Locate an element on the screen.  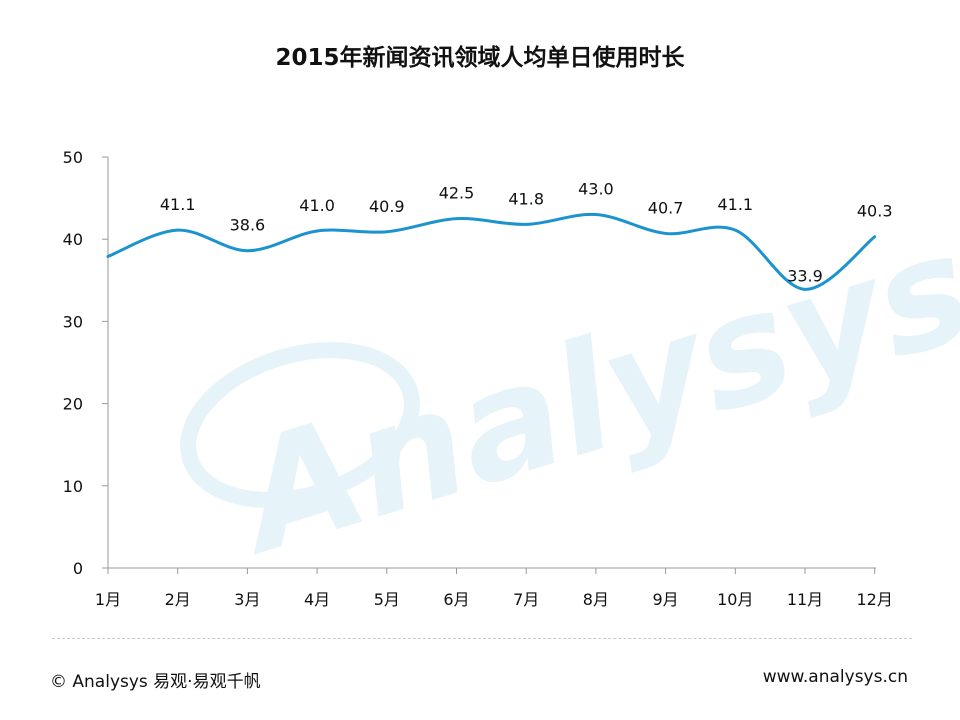
data-label: 40.7 is located at coordinates (666, 207).